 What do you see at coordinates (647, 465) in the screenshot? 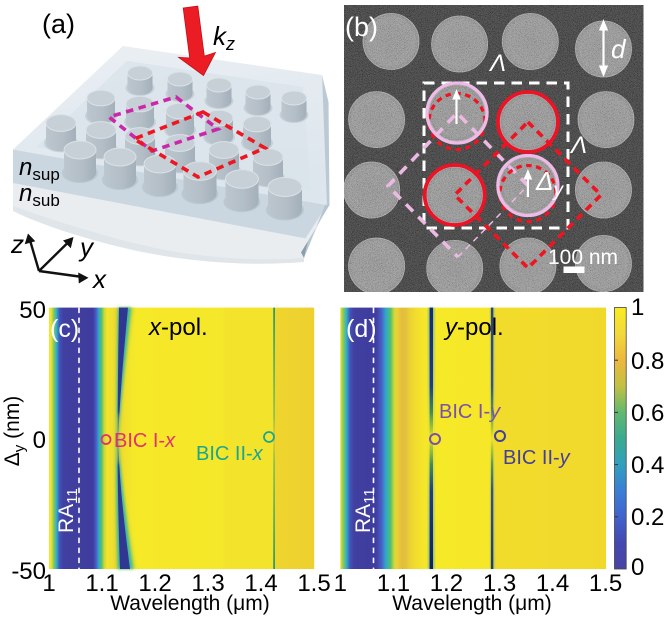
I see `svg-text: 0.4` at bounding box center [647, 465].